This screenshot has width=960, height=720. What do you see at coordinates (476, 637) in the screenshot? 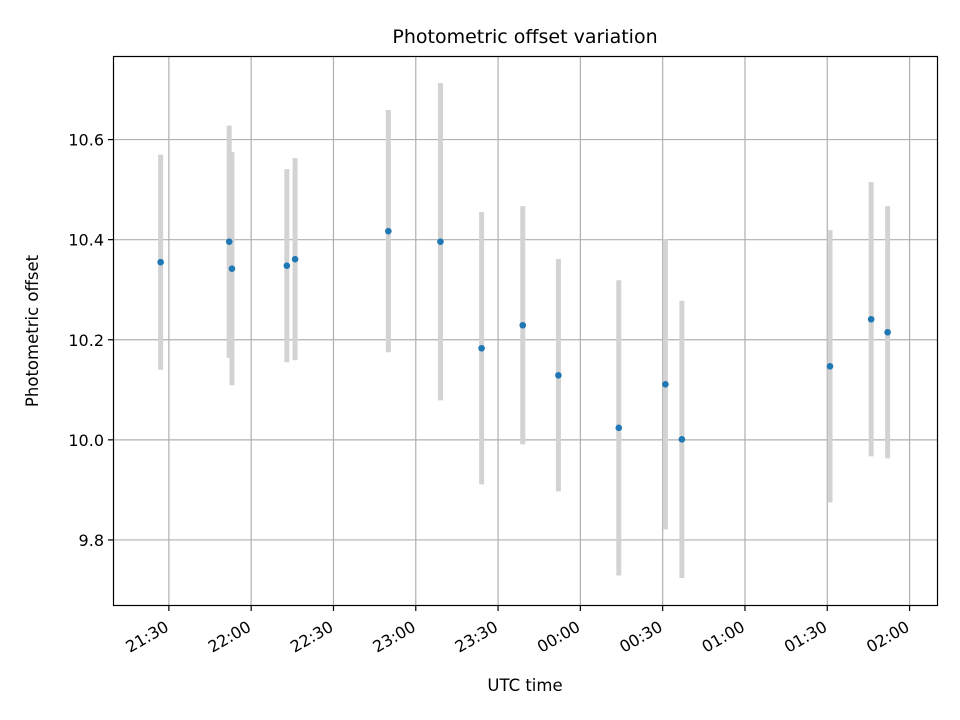
I see `x-tick-label: 23:30` at bounding box center [476, 637].